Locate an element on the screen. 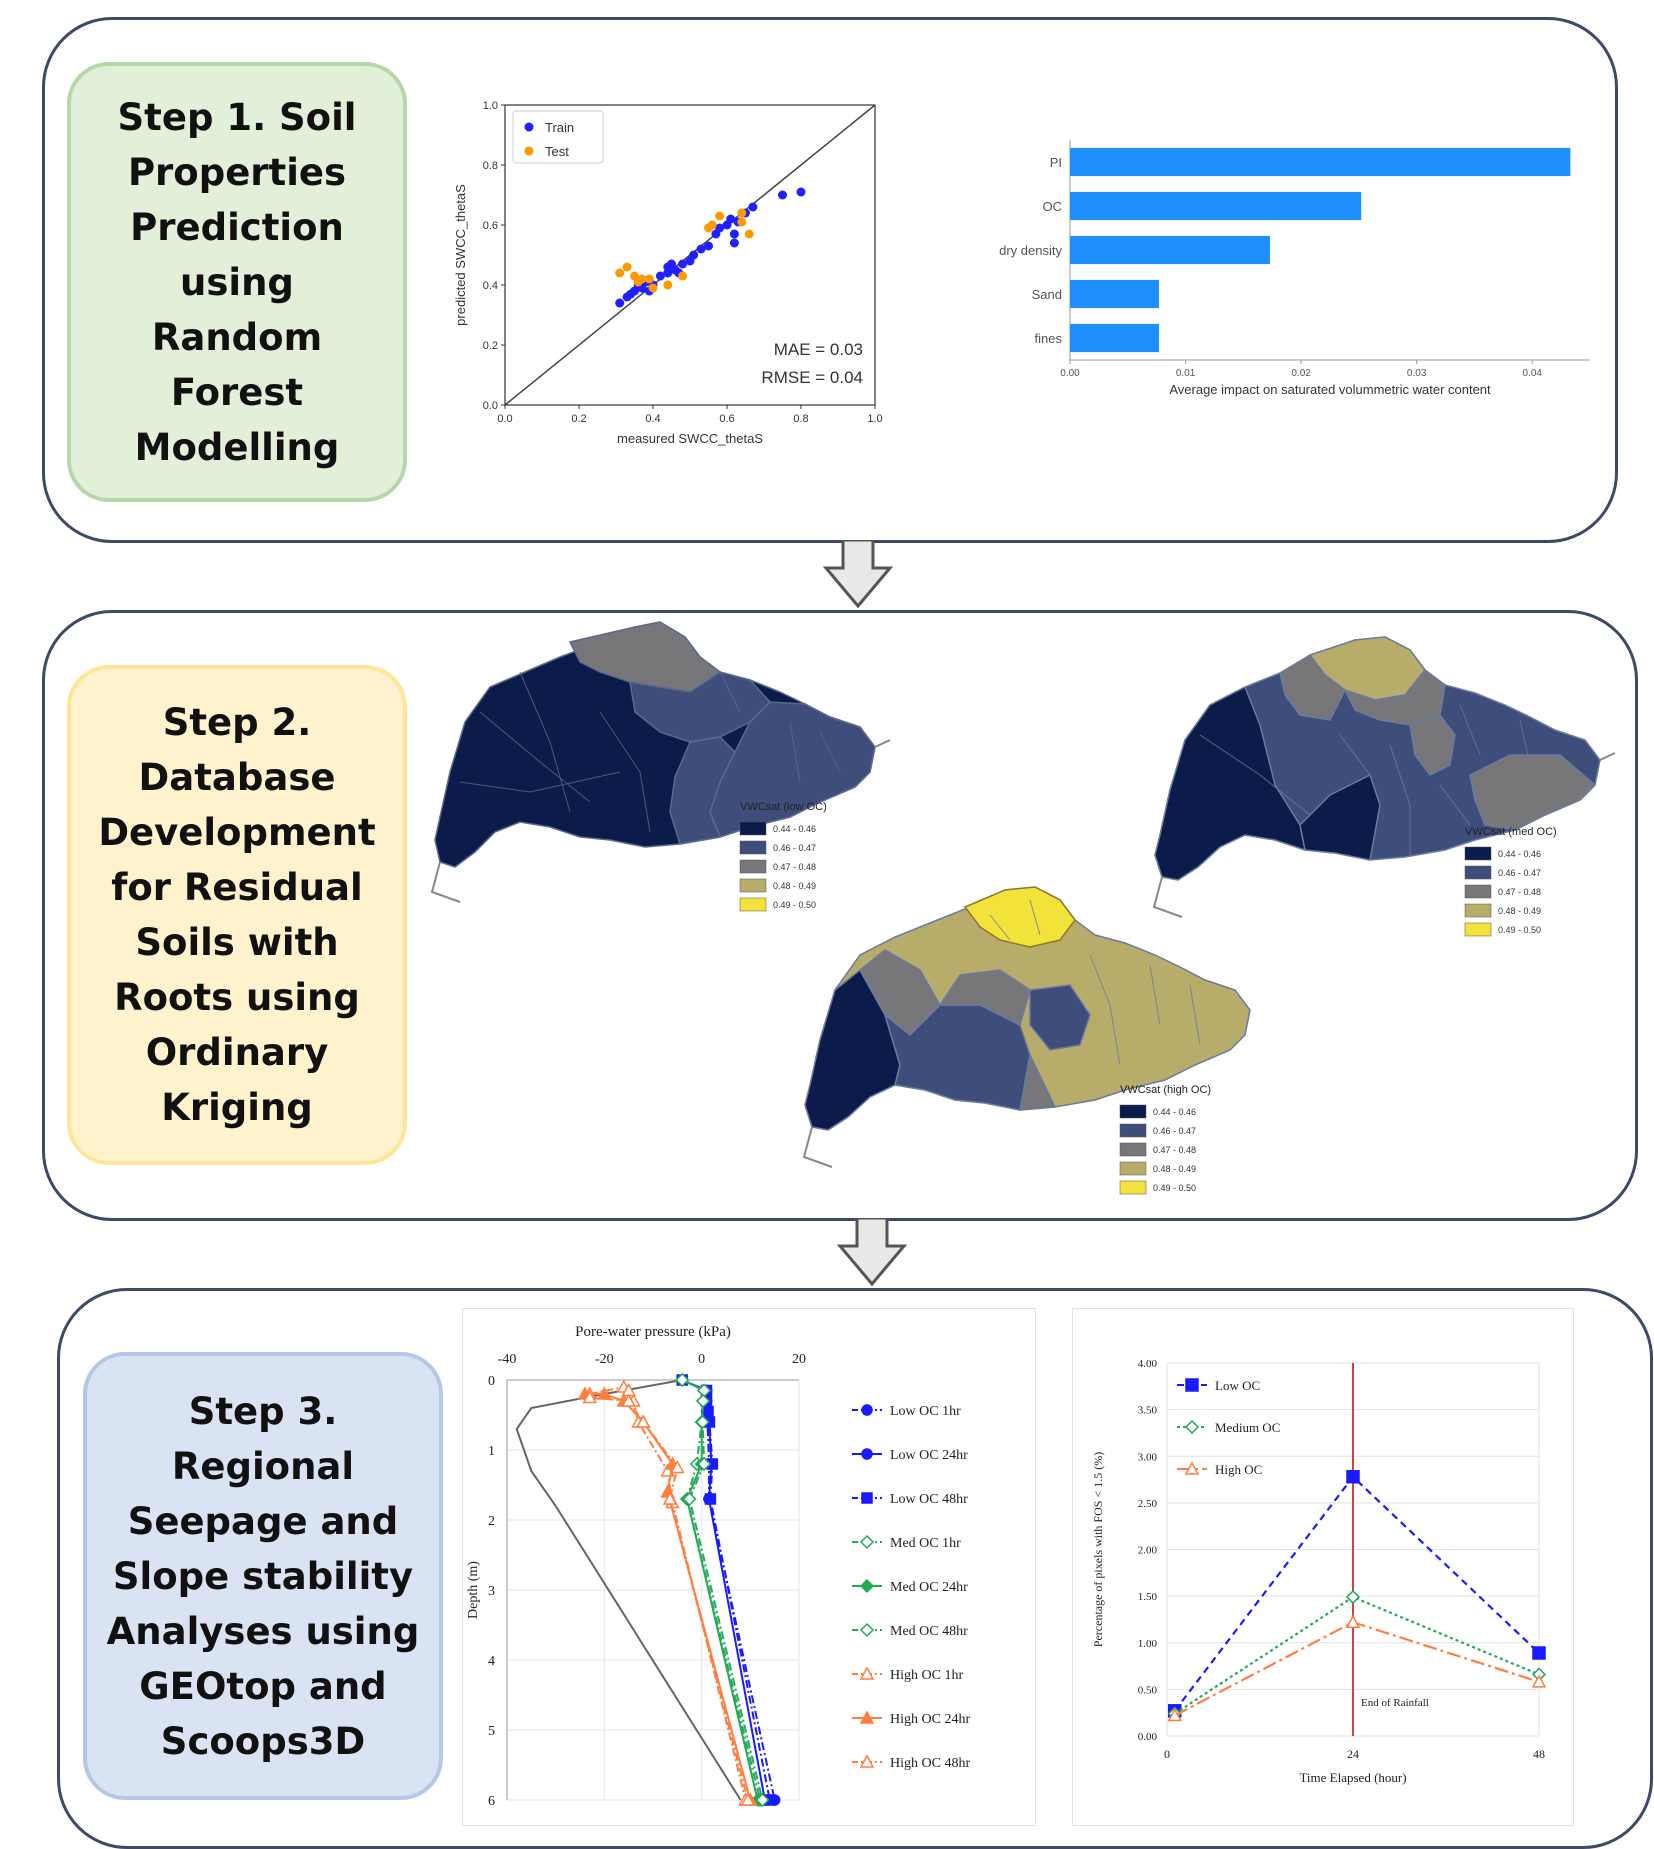  y-tick-label: 2 is located at coordinates (491, 1521).